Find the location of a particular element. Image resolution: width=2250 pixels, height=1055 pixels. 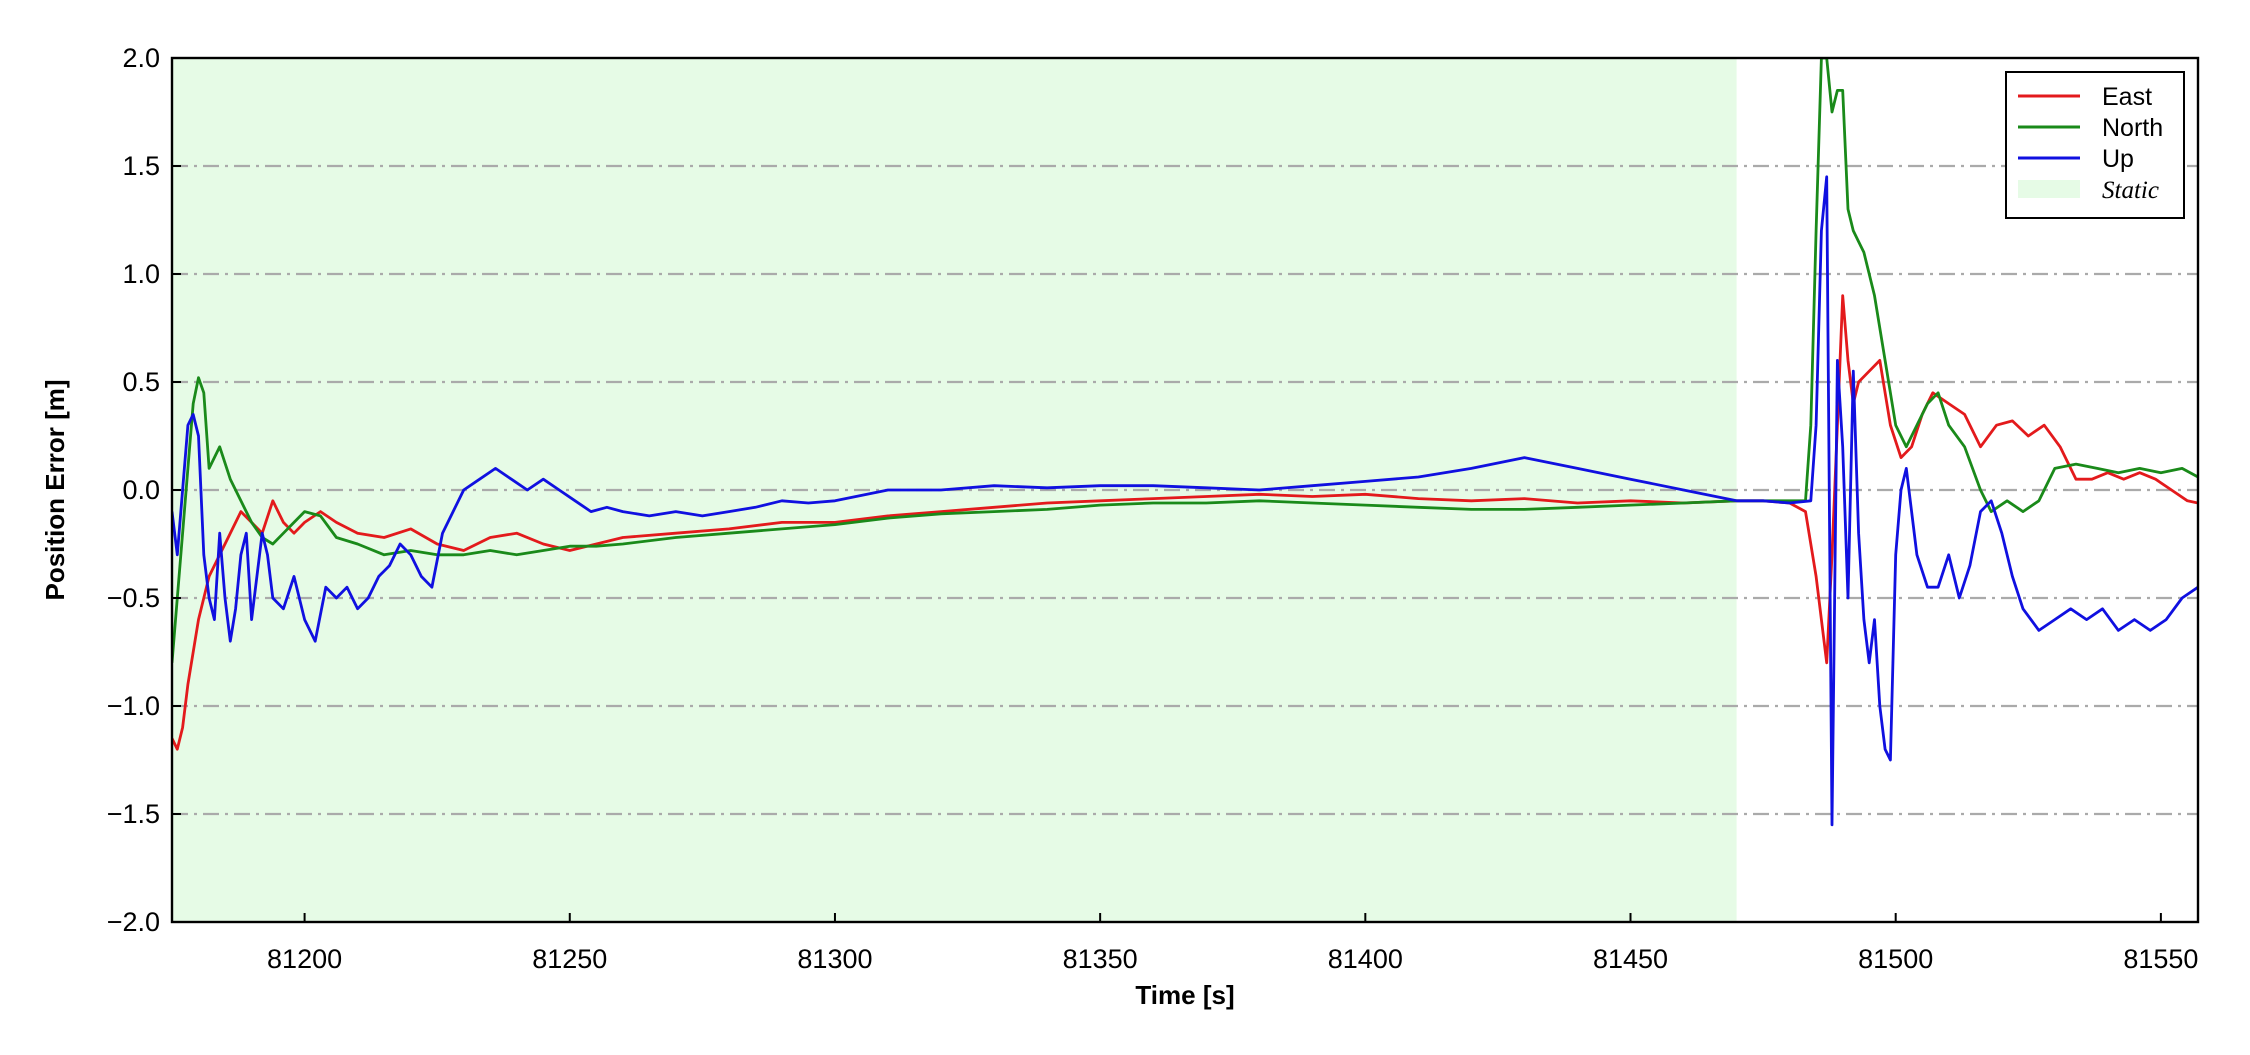

legend-label-up: Up is located at coordinates (2118, 159).